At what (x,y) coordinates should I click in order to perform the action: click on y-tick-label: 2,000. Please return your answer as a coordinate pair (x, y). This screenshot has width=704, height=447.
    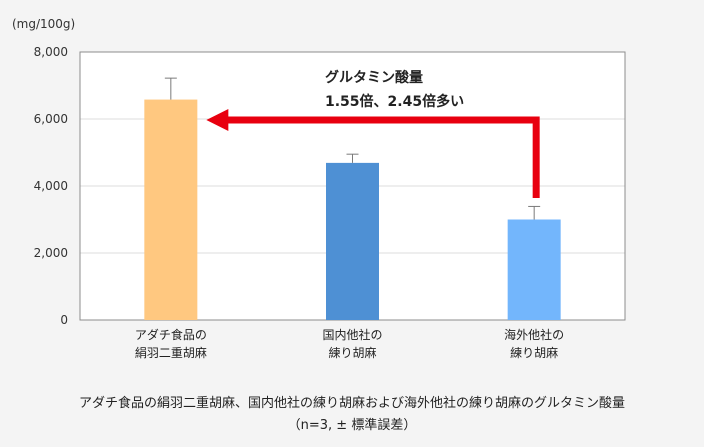
    Looking at the image, I should click on (51, 253).